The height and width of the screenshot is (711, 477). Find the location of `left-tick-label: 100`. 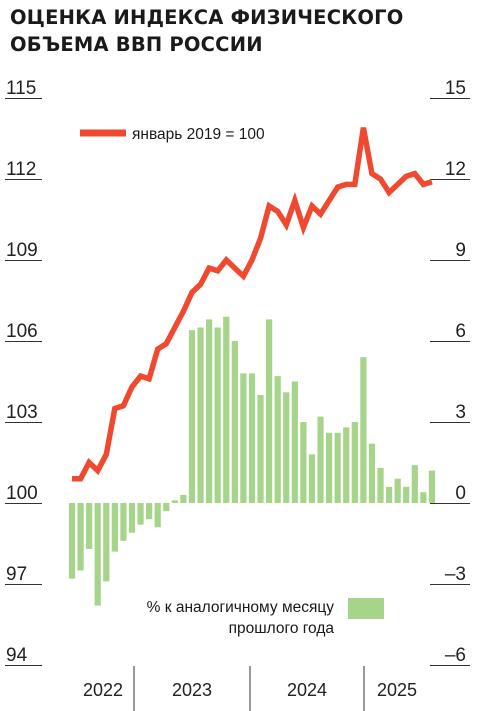

left-tick-label: 100 is located at coordinates (22, 493).